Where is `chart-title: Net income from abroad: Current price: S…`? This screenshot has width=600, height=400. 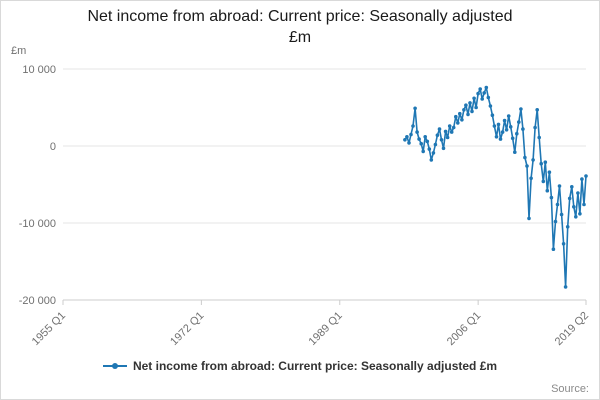 chart-title: Net income from abroad: Current price: S… is located at coordinates (300, 28).